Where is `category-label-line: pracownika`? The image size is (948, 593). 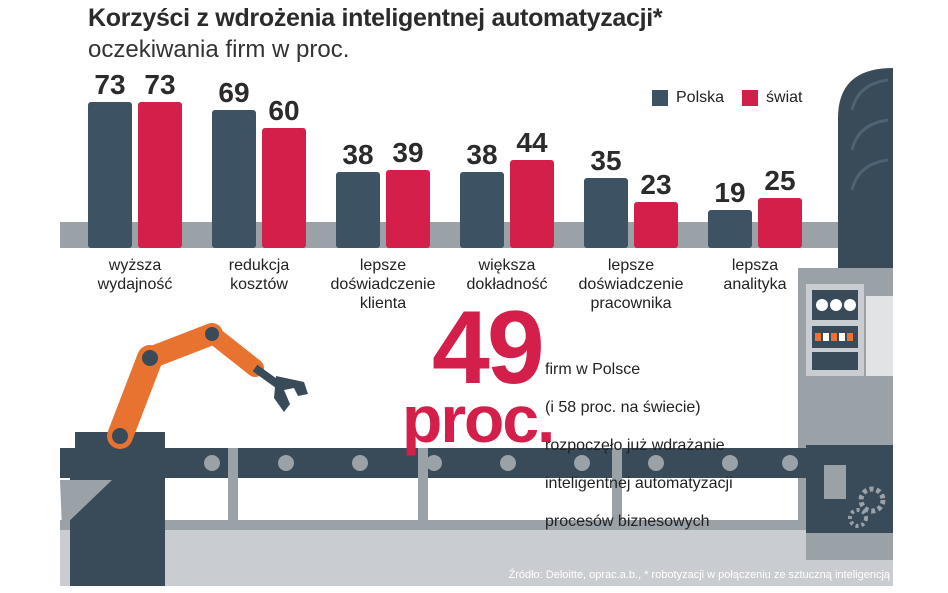 category-label-line: pracownika is located at coordinates (631, 303).